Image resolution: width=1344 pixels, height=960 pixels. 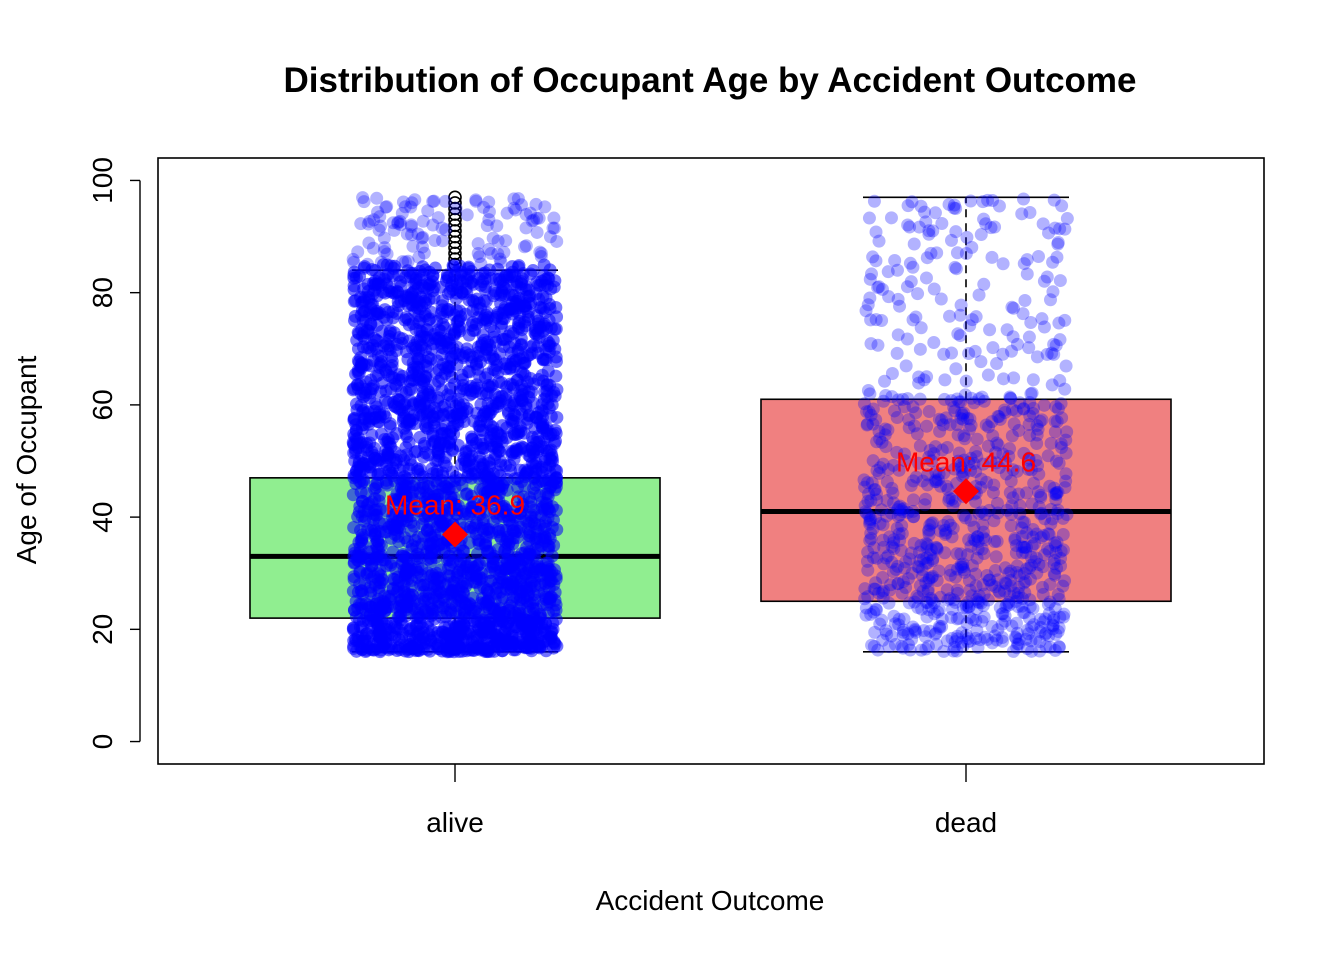 I want to click on mean-marker-dead, so click(x=966, y=491).